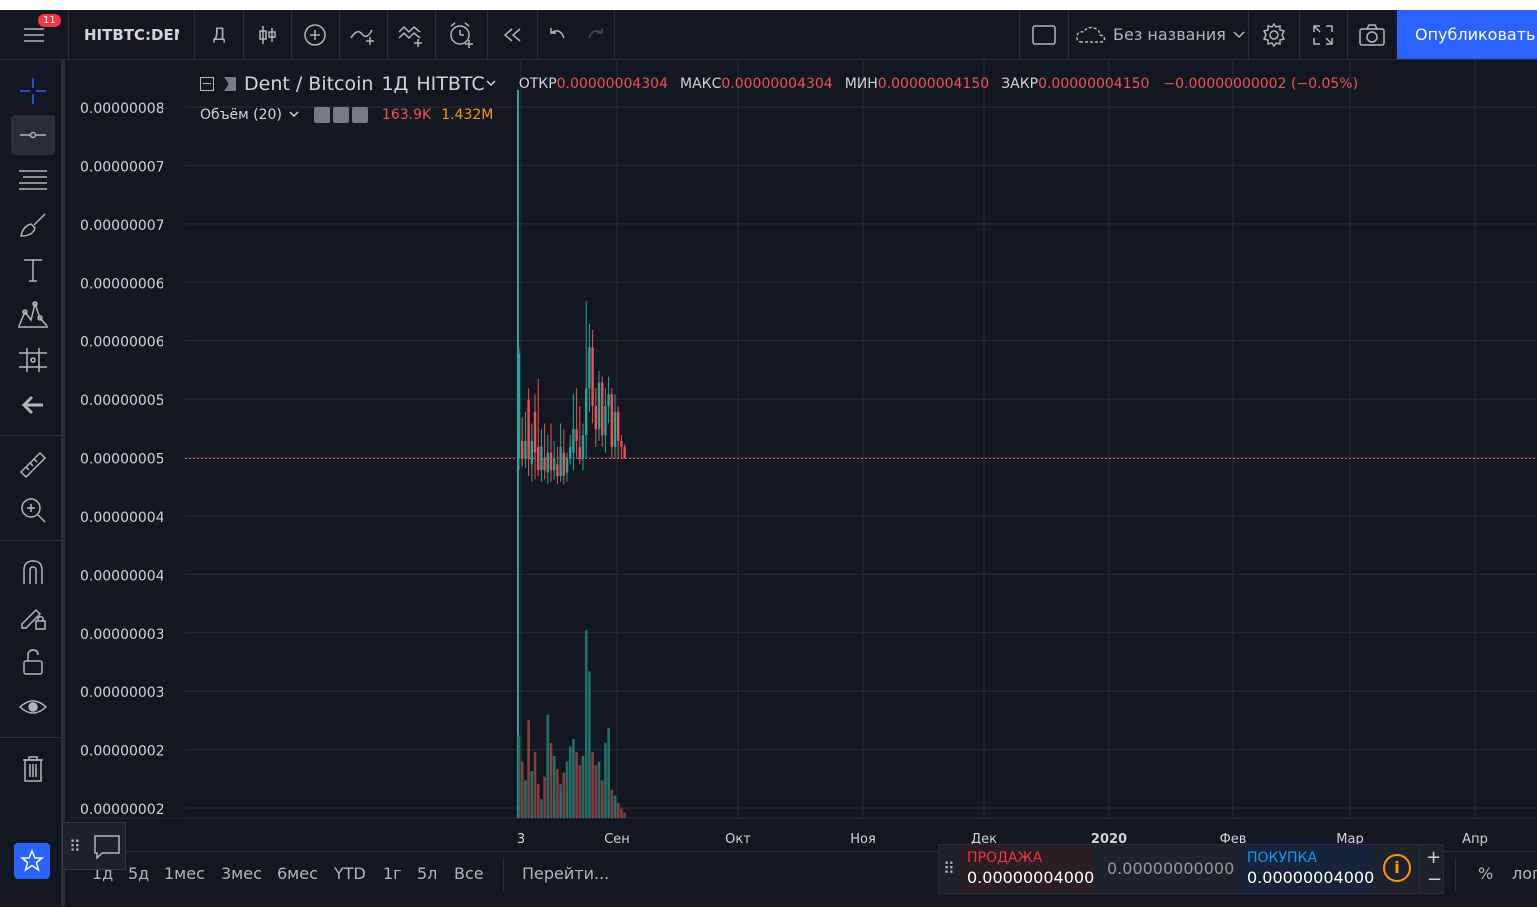 The height and width of the screenshot is (907, 1537). What do you see at coordinates (33, 769) in the screenshot?
I see `delete-tool` at bounding box center [33, 769].